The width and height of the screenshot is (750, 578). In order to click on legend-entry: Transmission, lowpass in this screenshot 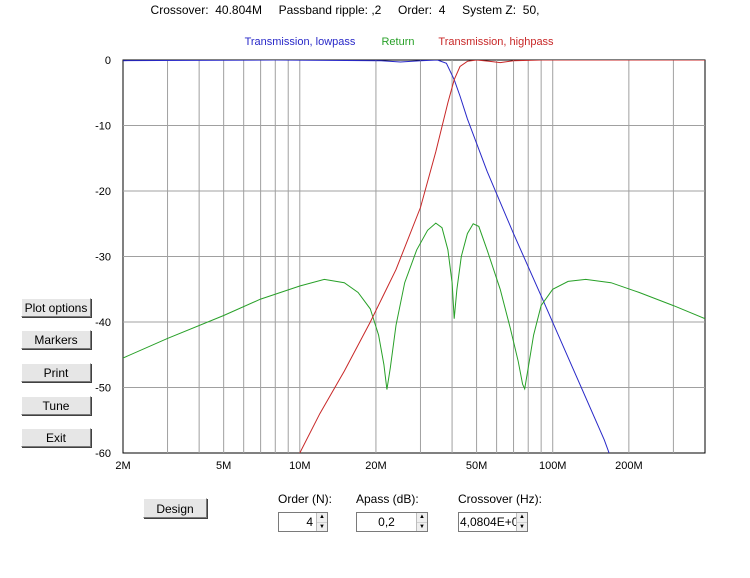, I will do `click(300, 42)`.